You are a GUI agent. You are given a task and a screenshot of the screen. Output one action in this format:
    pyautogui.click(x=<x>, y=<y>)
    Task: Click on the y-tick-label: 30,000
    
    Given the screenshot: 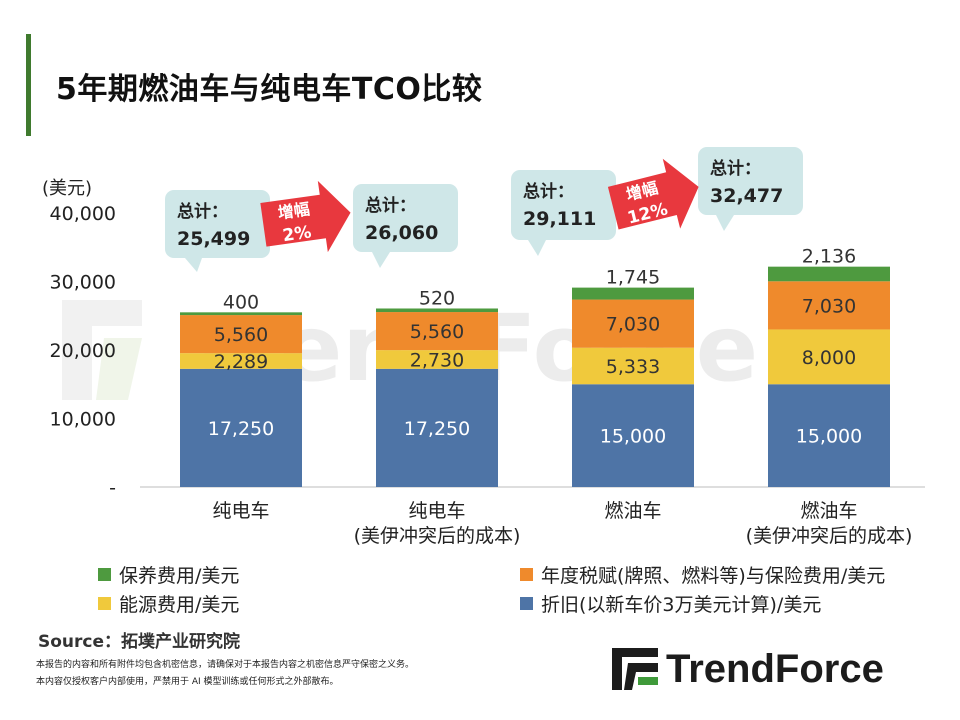 What is the action you would take?
    pyautogui.click(x=83, y=283)
    